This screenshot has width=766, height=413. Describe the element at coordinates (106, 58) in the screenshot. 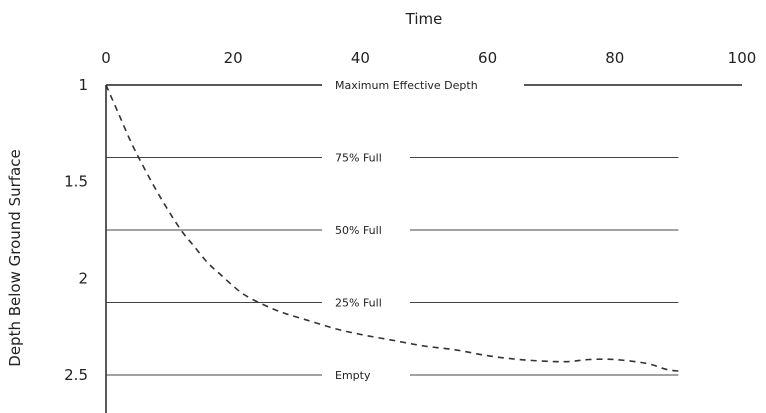

I see `x-tick-label-0: 0` at that location.